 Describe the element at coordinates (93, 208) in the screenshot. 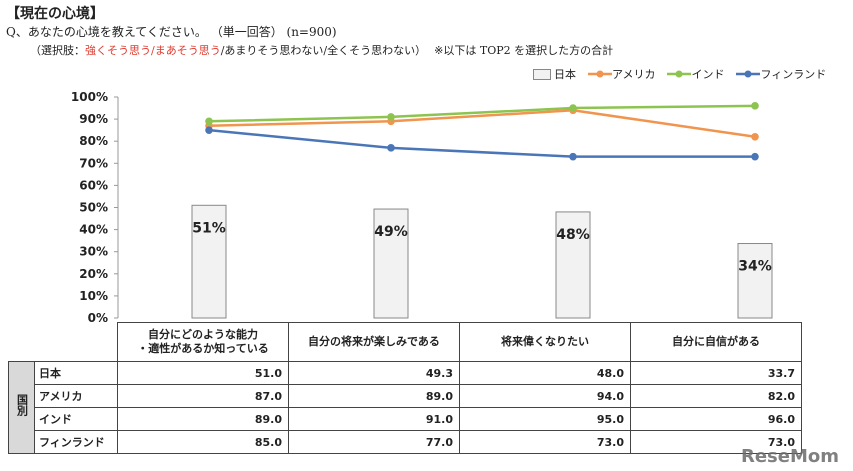

I see `y-tick-label: 50%` at that location.